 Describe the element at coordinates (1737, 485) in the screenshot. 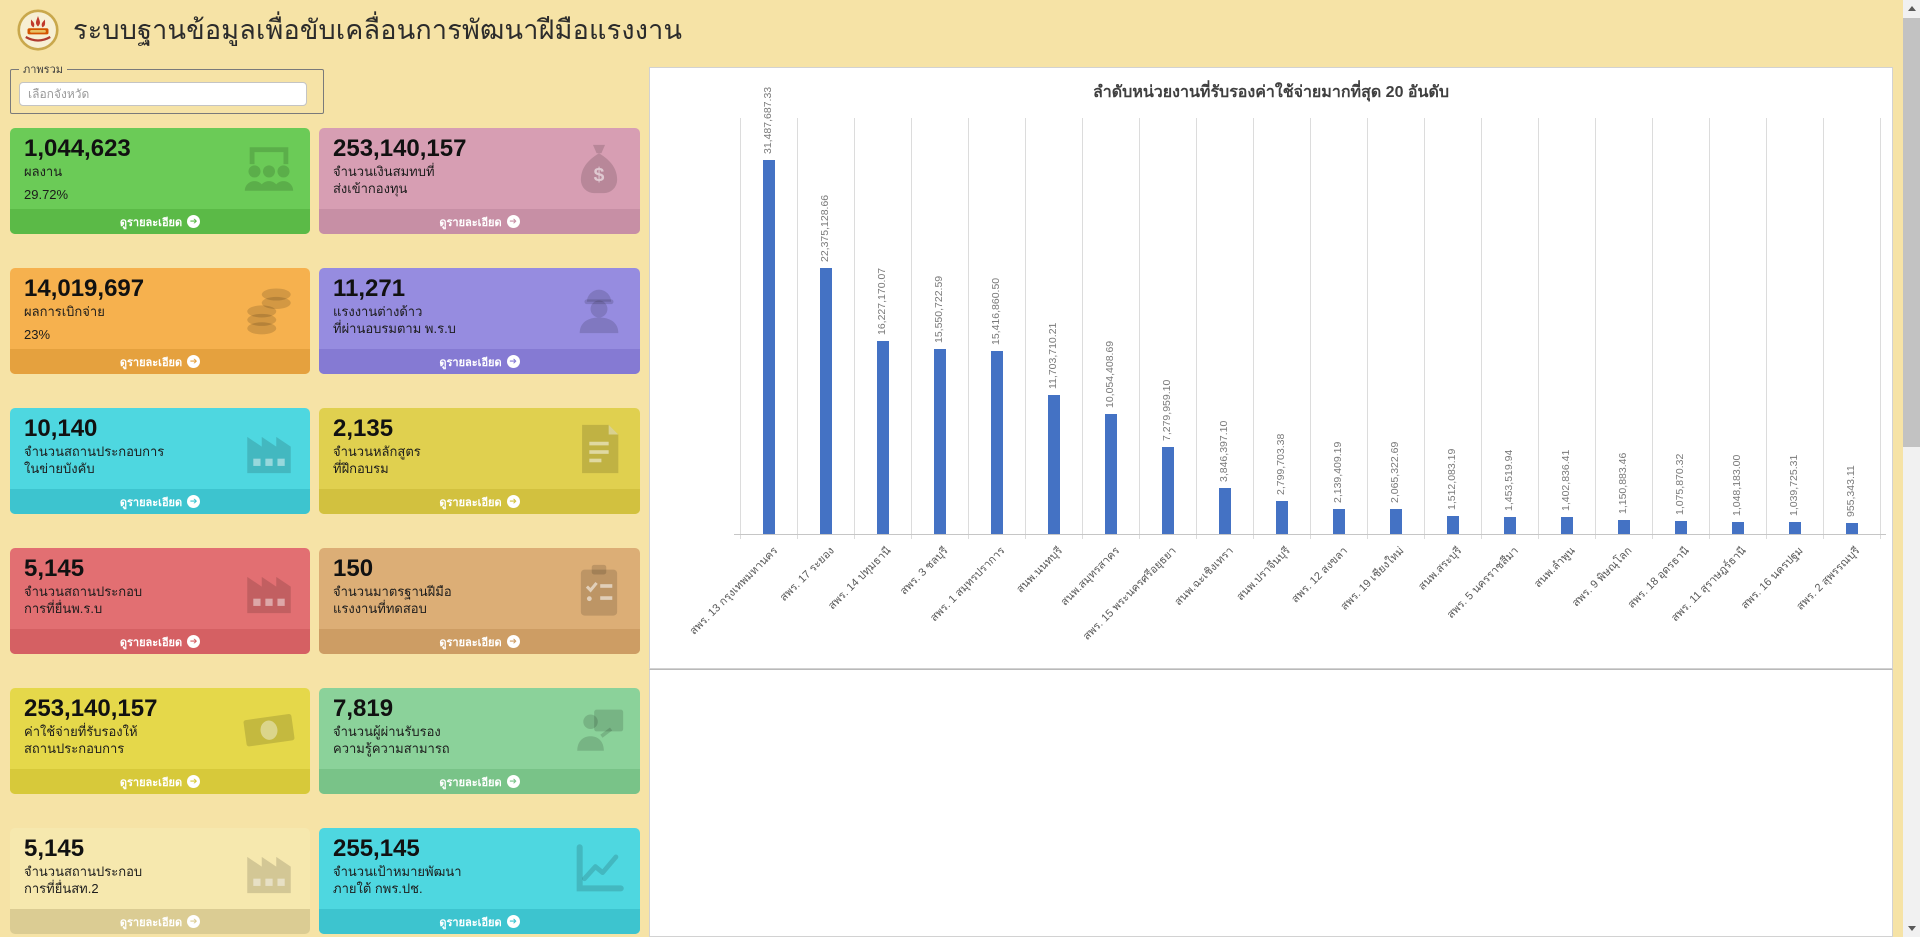

I see `bar-value-label: 1,048,183.00` at that location.